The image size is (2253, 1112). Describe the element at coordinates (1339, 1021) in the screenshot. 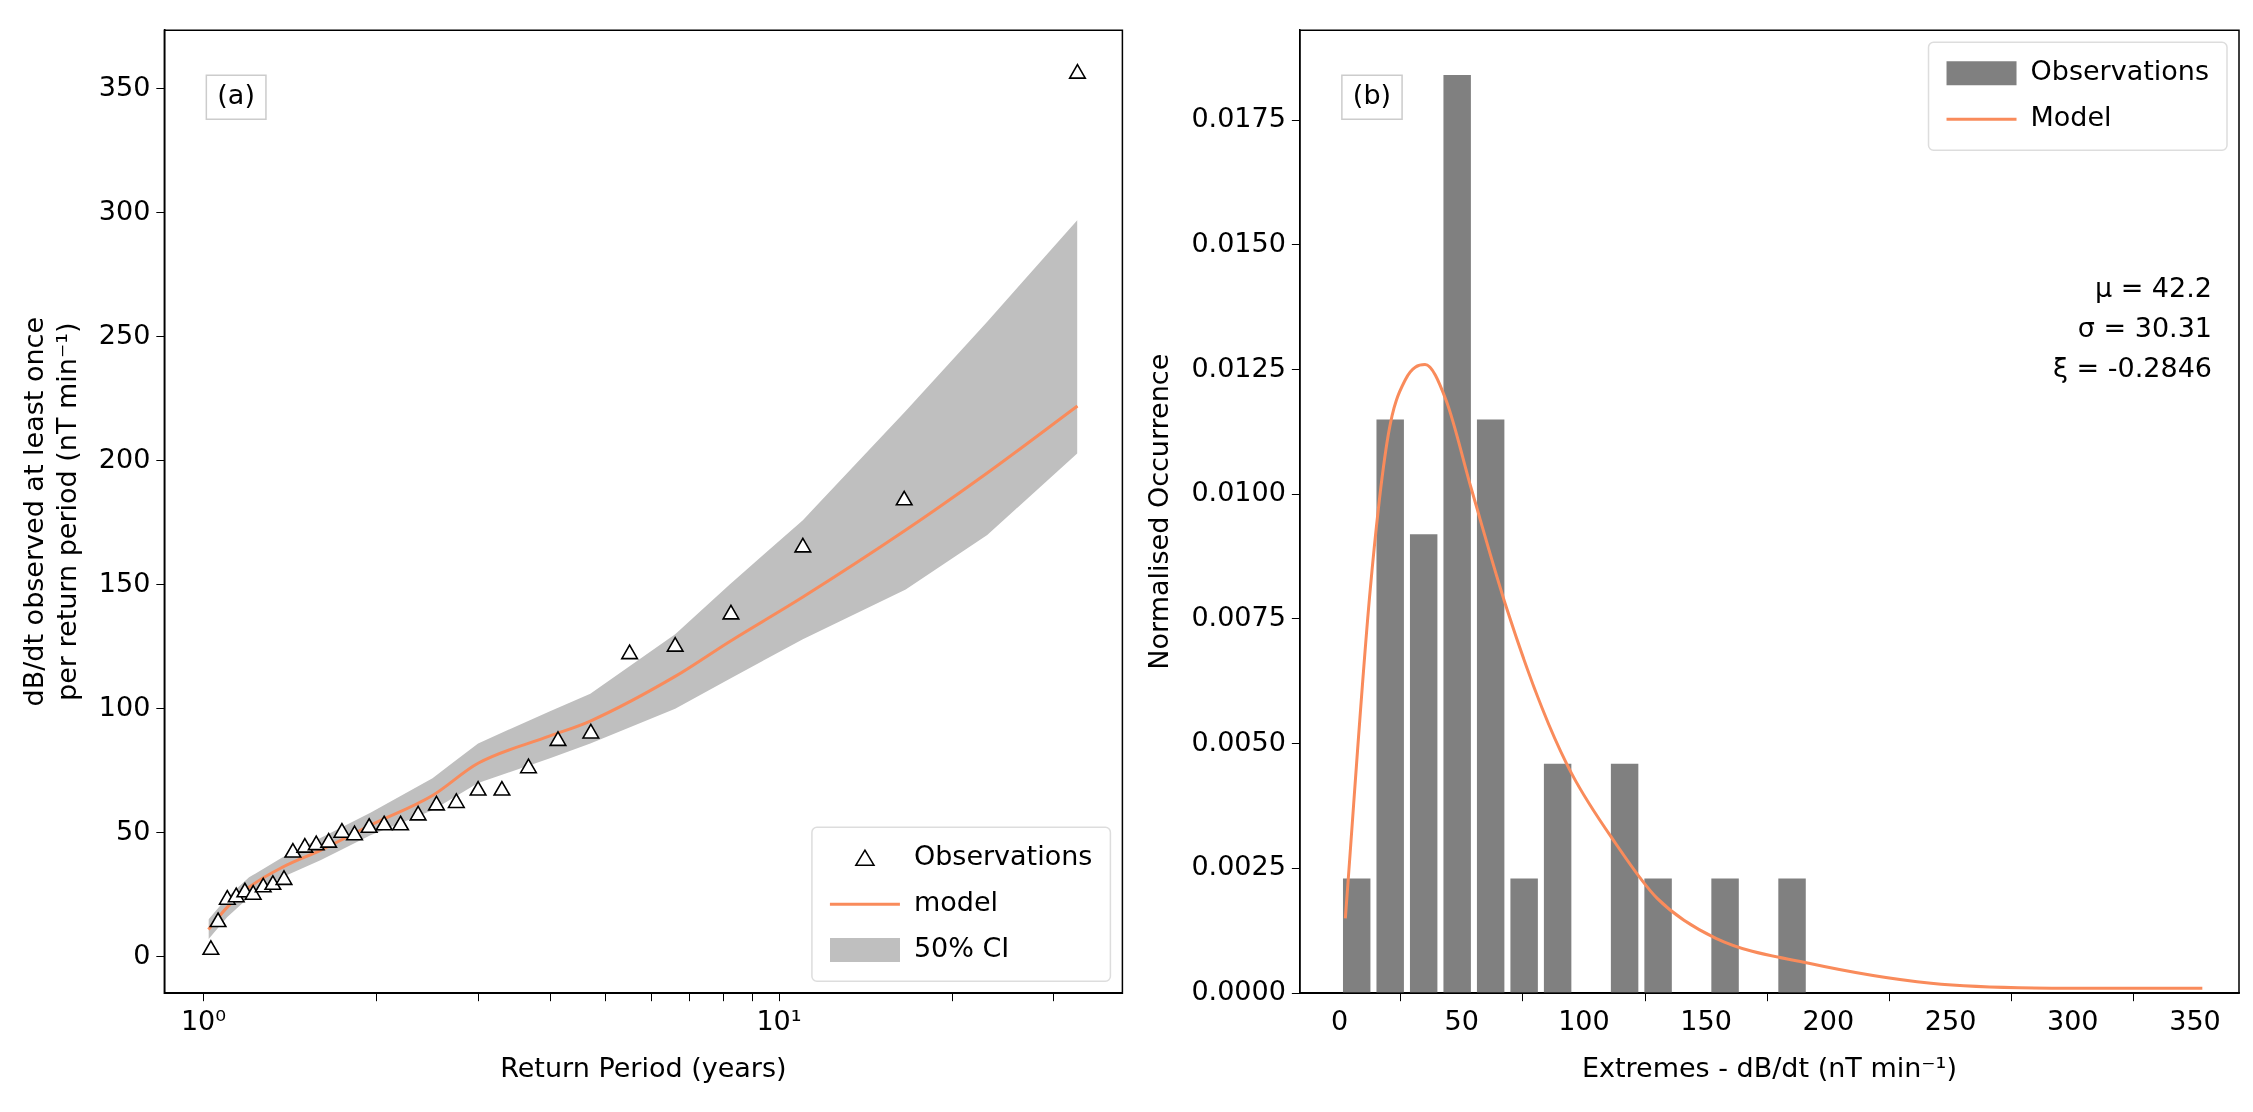

I see `x-tick-label: 0` at that location.